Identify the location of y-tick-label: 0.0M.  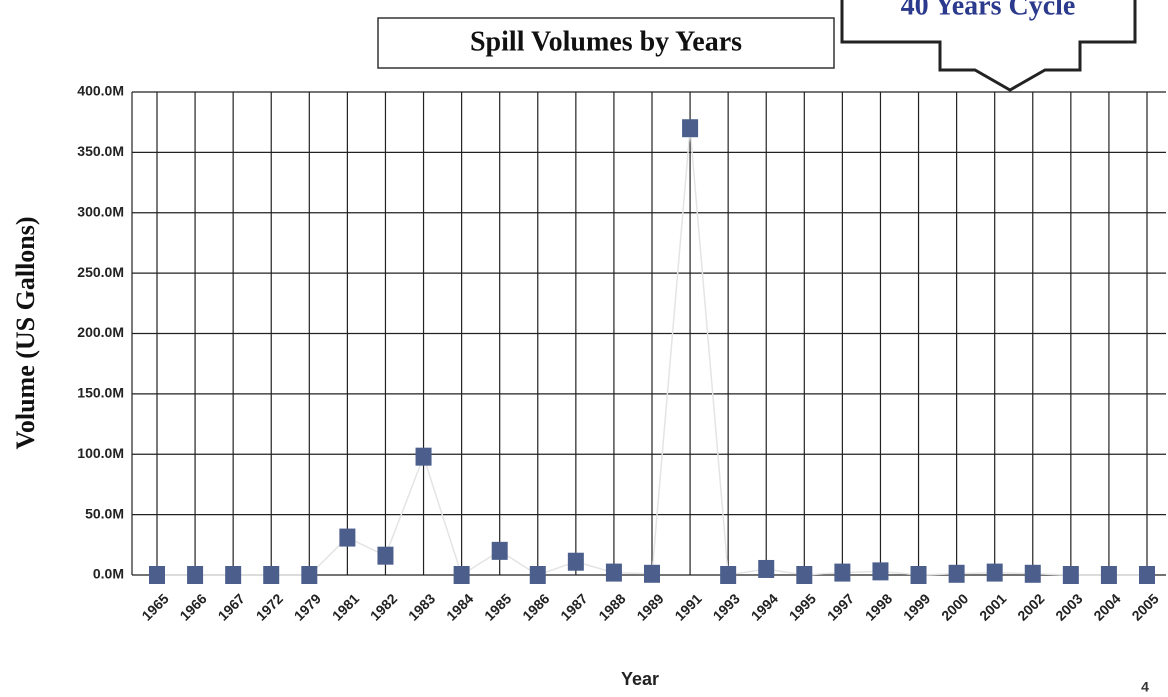
(108, 574).